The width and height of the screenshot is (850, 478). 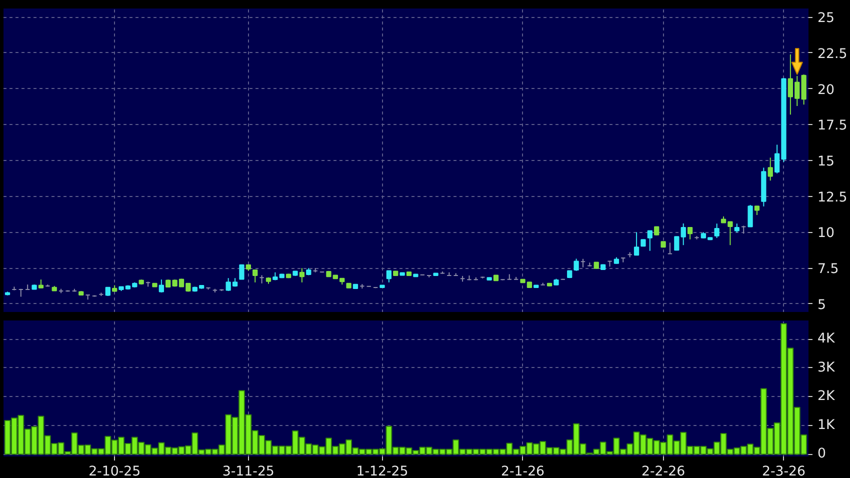 What do you see at coordinates (822, 454) in the screenshot?
I see `y-tick-label: 0` at bounding box center [822, 454].